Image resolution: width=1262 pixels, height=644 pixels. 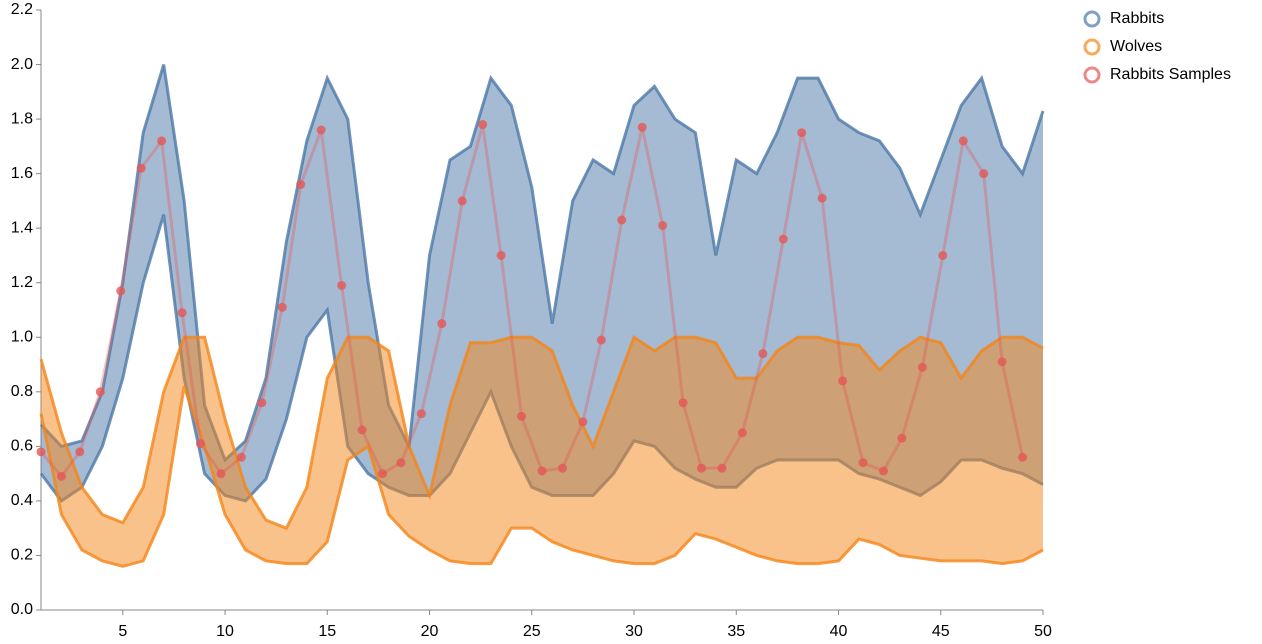 I want to click on legend-label: Rabbits Samples, so click(x=1170, y=74).